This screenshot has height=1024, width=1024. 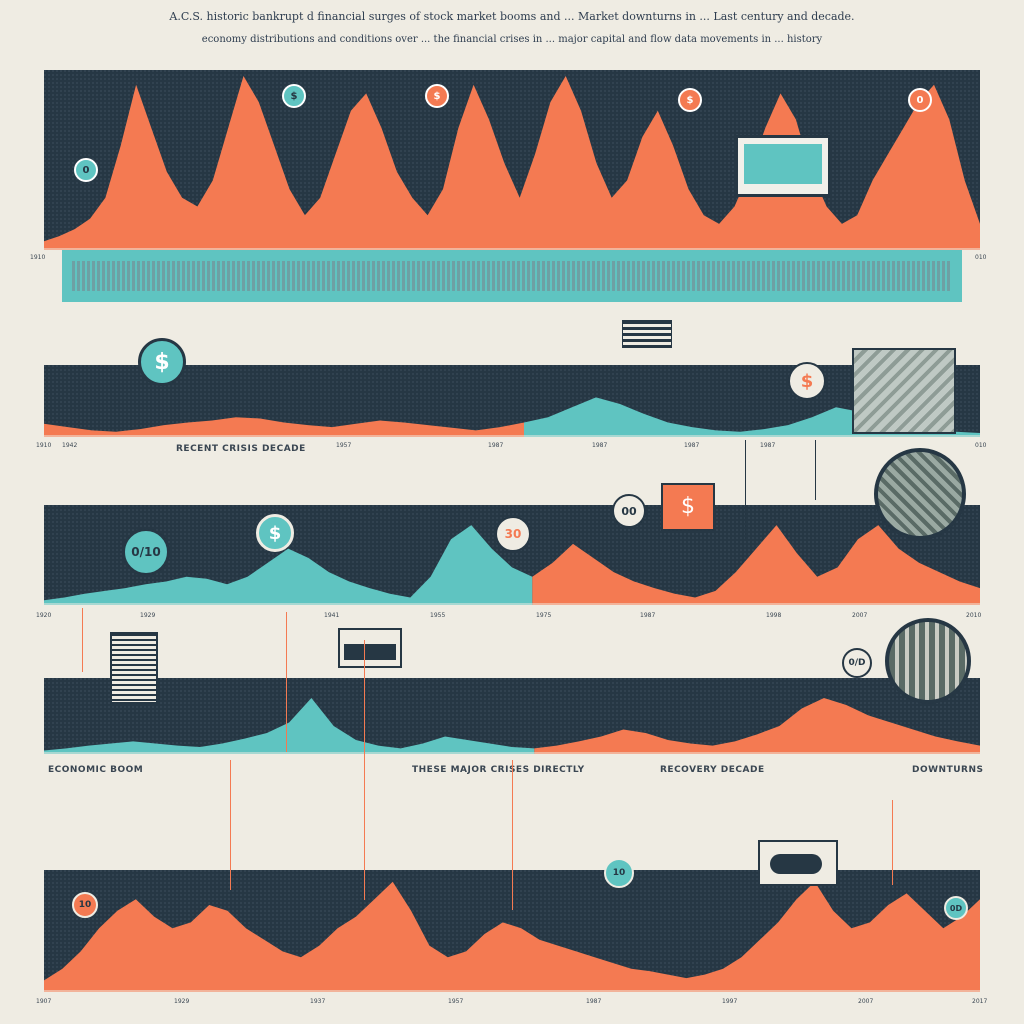 I want to click on band-1-tick-right: 010, so click(x=981, y=257).